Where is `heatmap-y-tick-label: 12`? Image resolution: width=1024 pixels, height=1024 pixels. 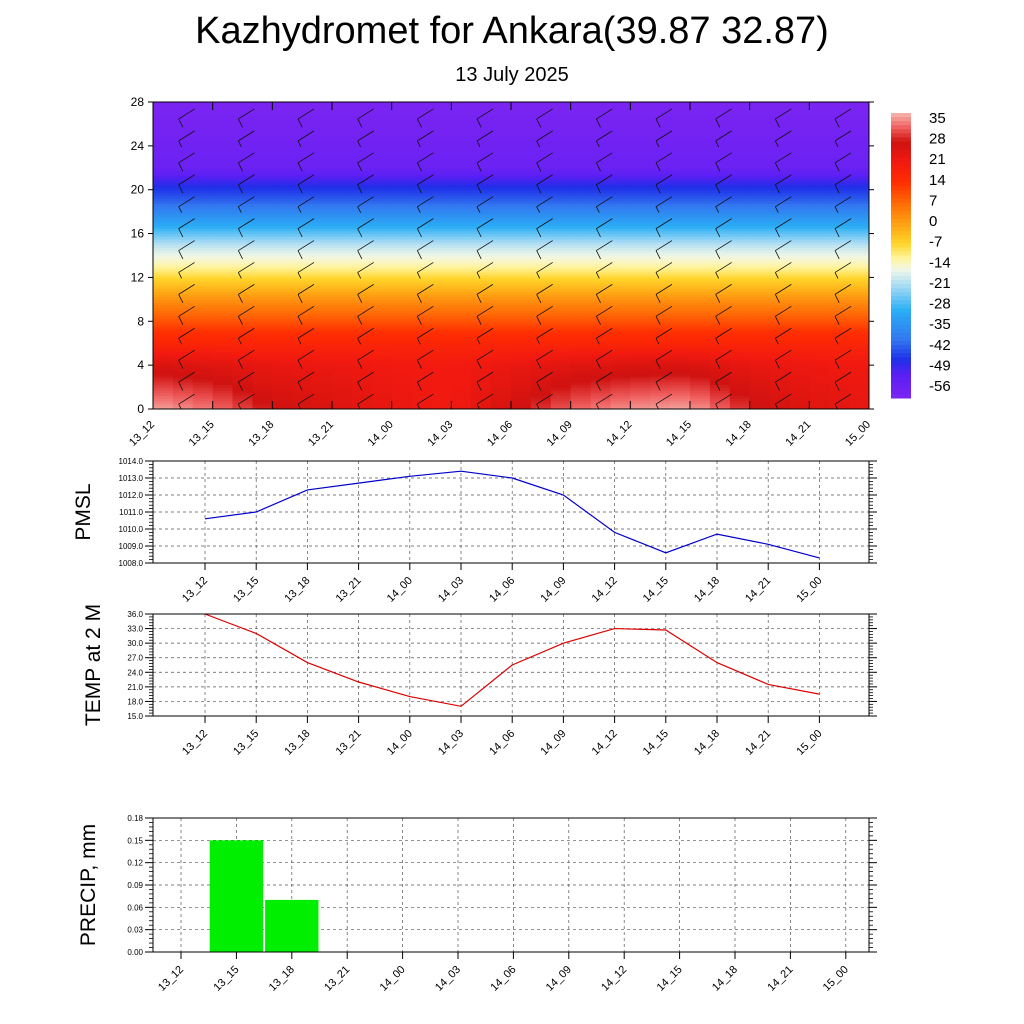
heatmap-y-tick-label: 12 is located at coordinates (138, 277).